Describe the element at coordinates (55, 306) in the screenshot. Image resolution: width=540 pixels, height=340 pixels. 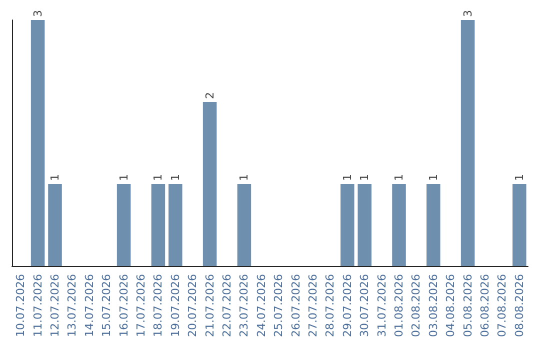
I see `x-tick-label: 12.07.2026` at that location.